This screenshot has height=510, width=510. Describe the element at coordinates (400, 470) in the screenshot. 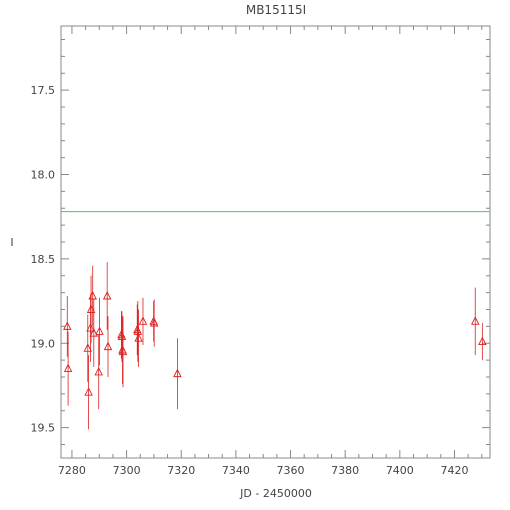

I see `x-tick-label: 7400` at that location.